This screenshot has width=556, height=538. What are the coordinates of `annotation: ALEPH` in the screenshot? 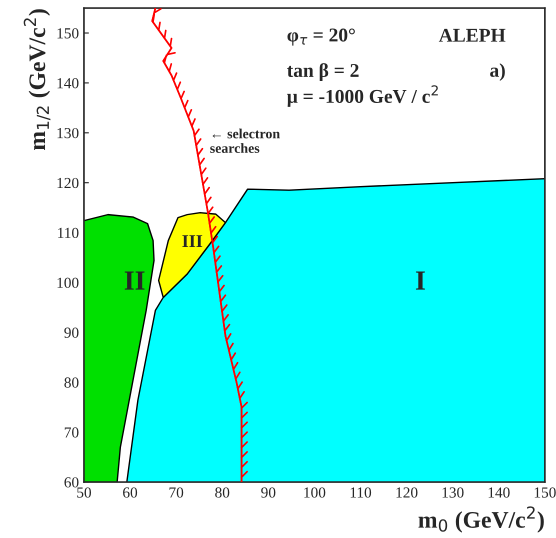 It's located at (472, 35).